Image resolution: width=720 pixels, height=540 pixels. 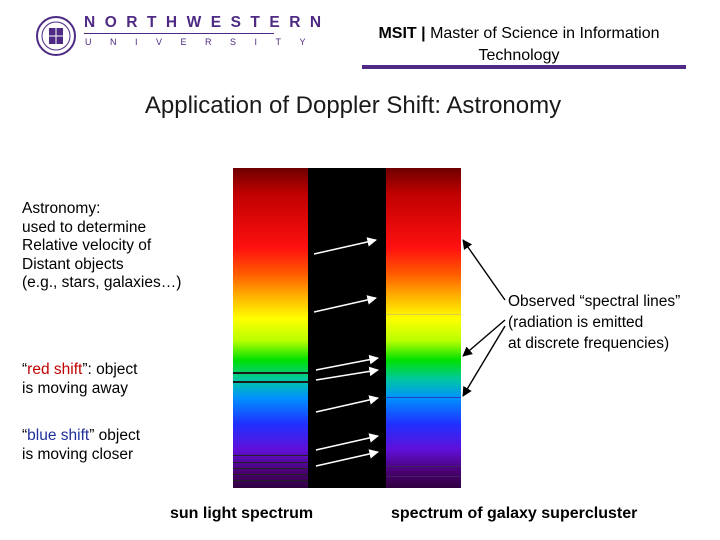 What do you see at coordinates (207, 22) in the screenshot?
I see `northwestern-wordmark: NORTHWESTERN` at bounding box center [207, 22].